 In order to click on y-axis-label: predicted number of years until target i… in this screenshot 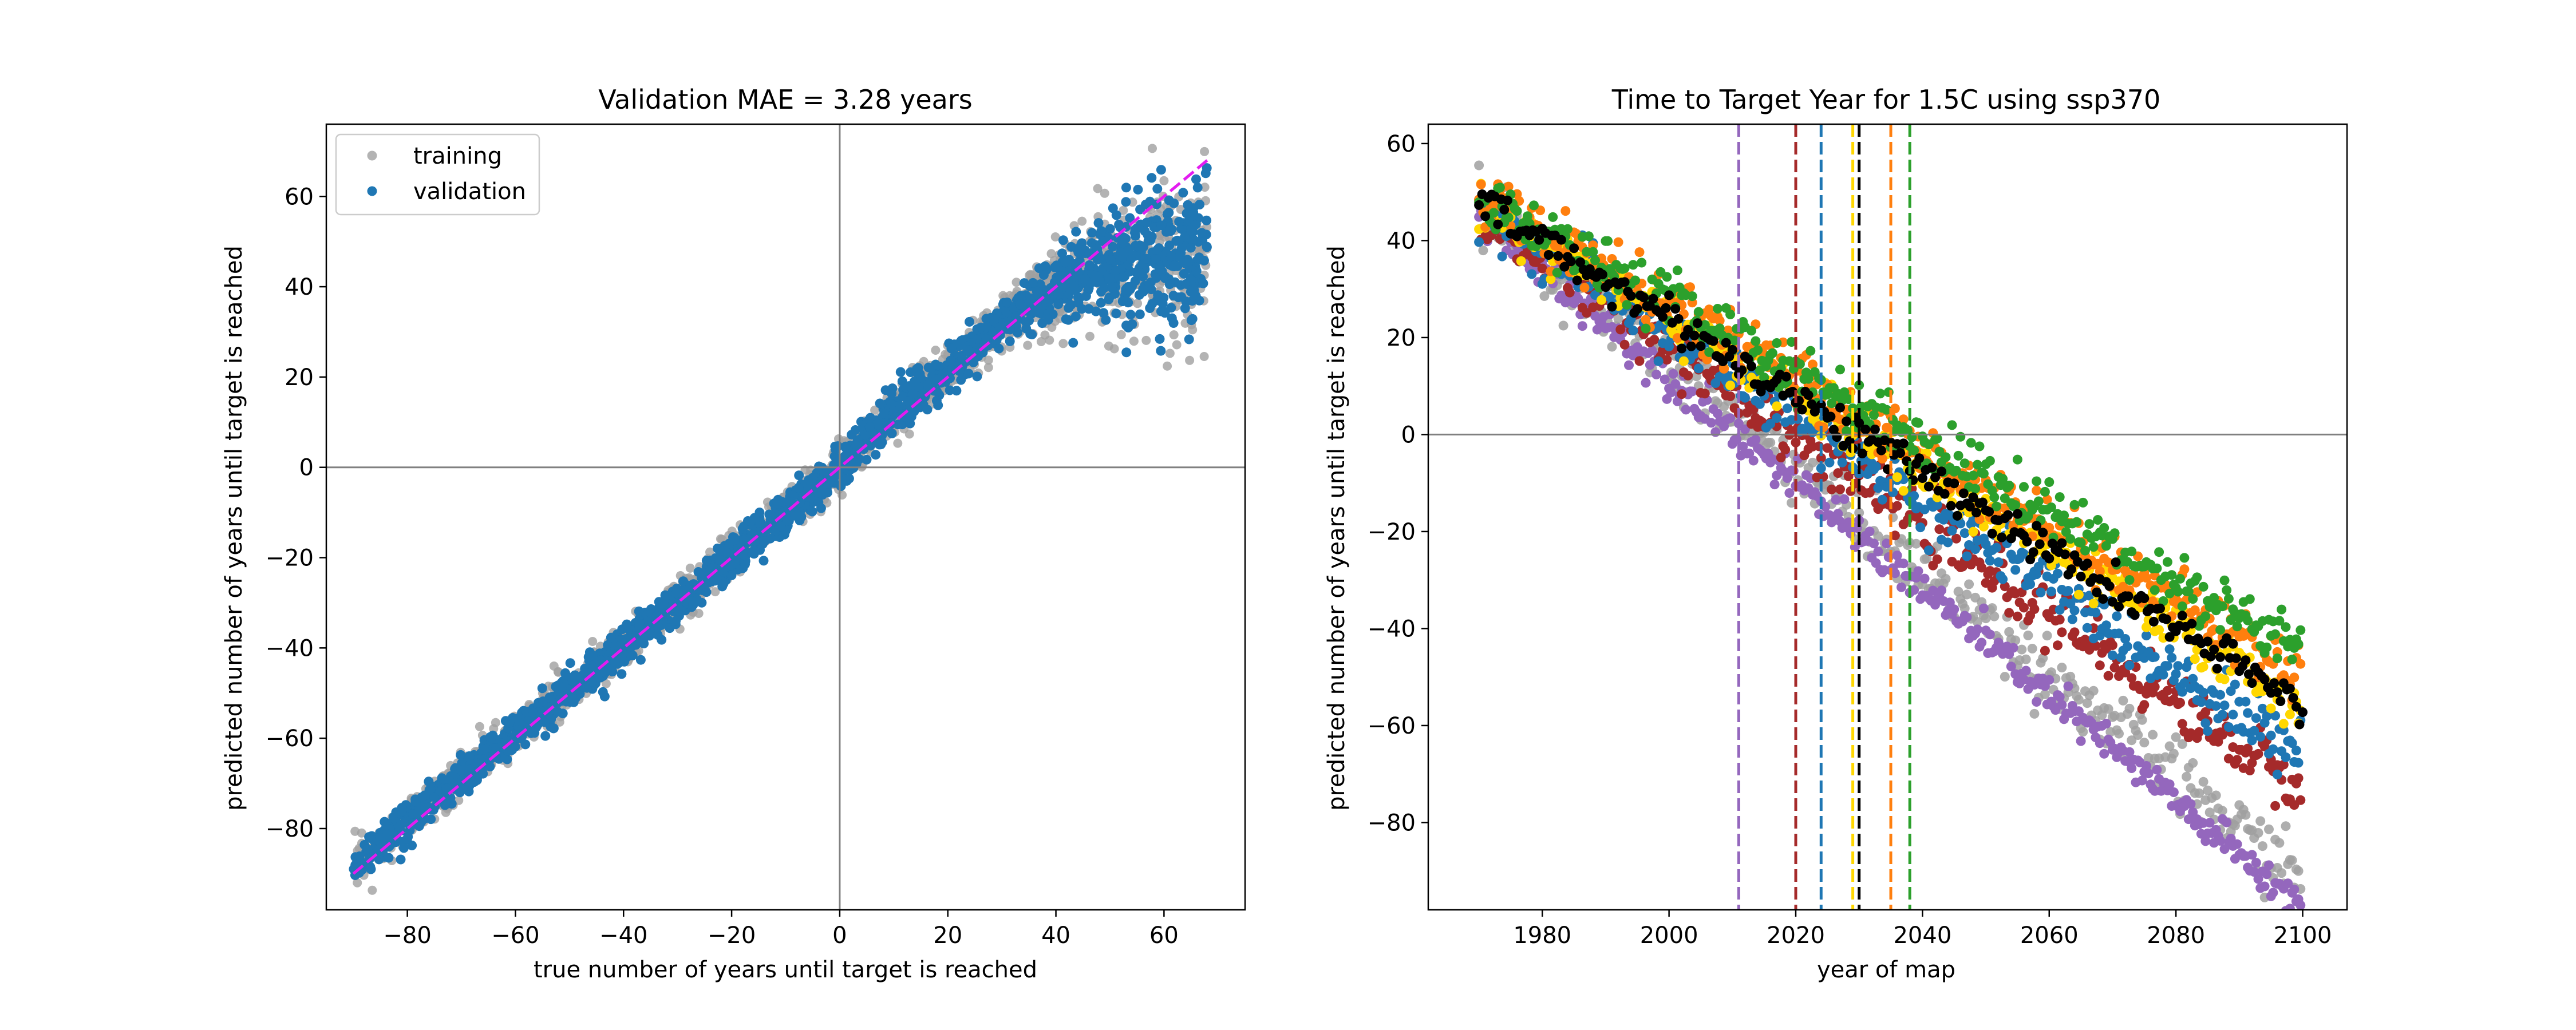, I will do `click(1336, 528)`.